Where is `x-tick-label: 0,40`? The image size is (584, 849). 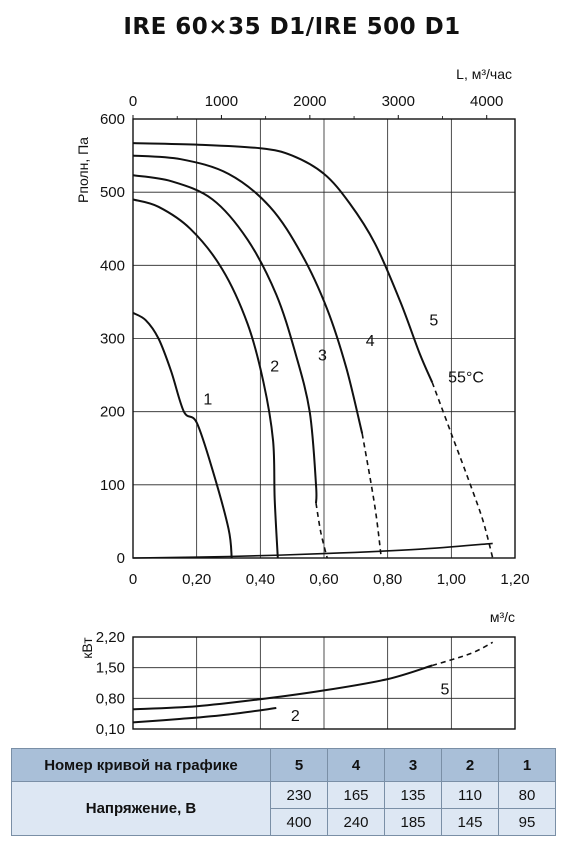 x-tick-label: 0,40 is located at coordinates (260, 579).